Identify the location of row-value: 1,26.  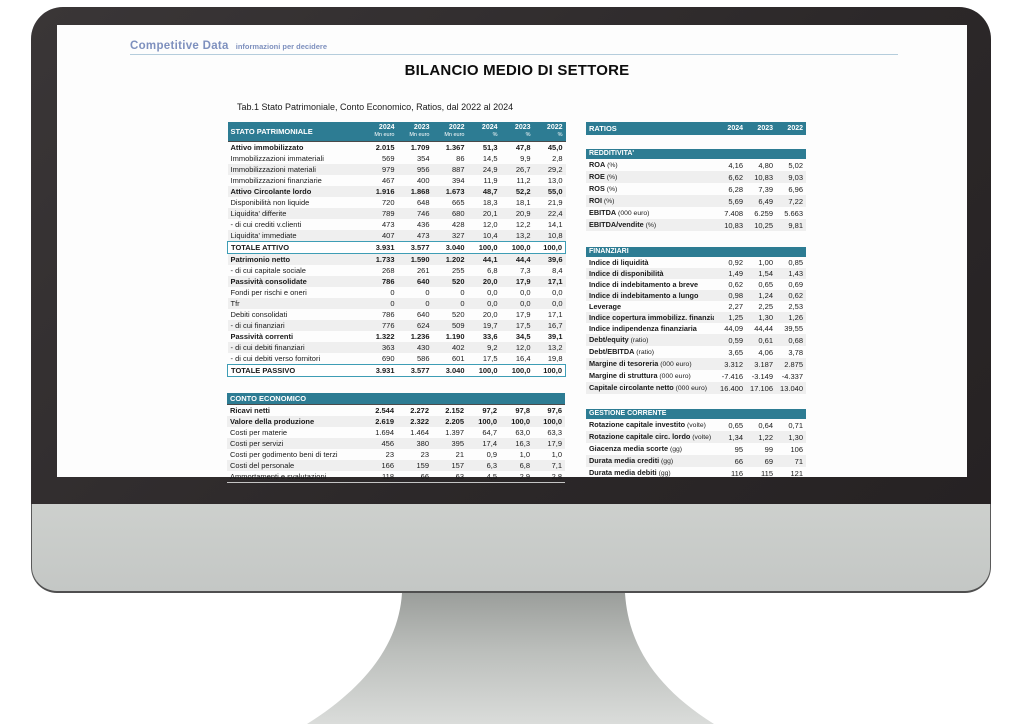
(795, 317).